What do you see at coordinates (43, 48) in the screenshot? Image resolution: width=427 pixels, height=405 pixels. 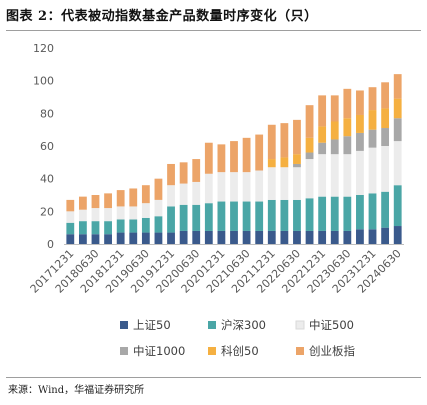 I see `y-tick-label: 120` at bounding box center [43, 48].